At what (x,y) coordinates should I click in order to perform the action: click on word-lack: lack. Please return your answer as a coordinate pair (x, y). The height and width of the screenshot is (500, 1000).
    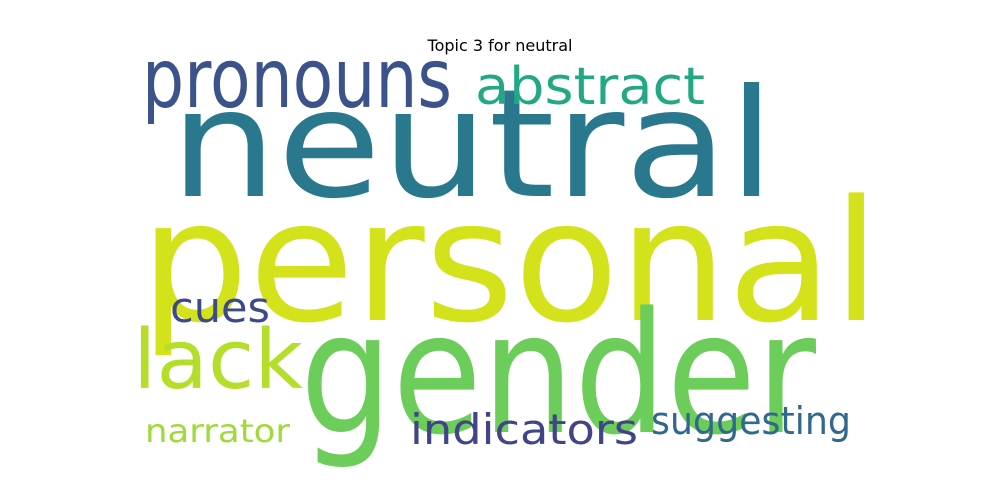
    Looking at the image, I should click on (218, 360).